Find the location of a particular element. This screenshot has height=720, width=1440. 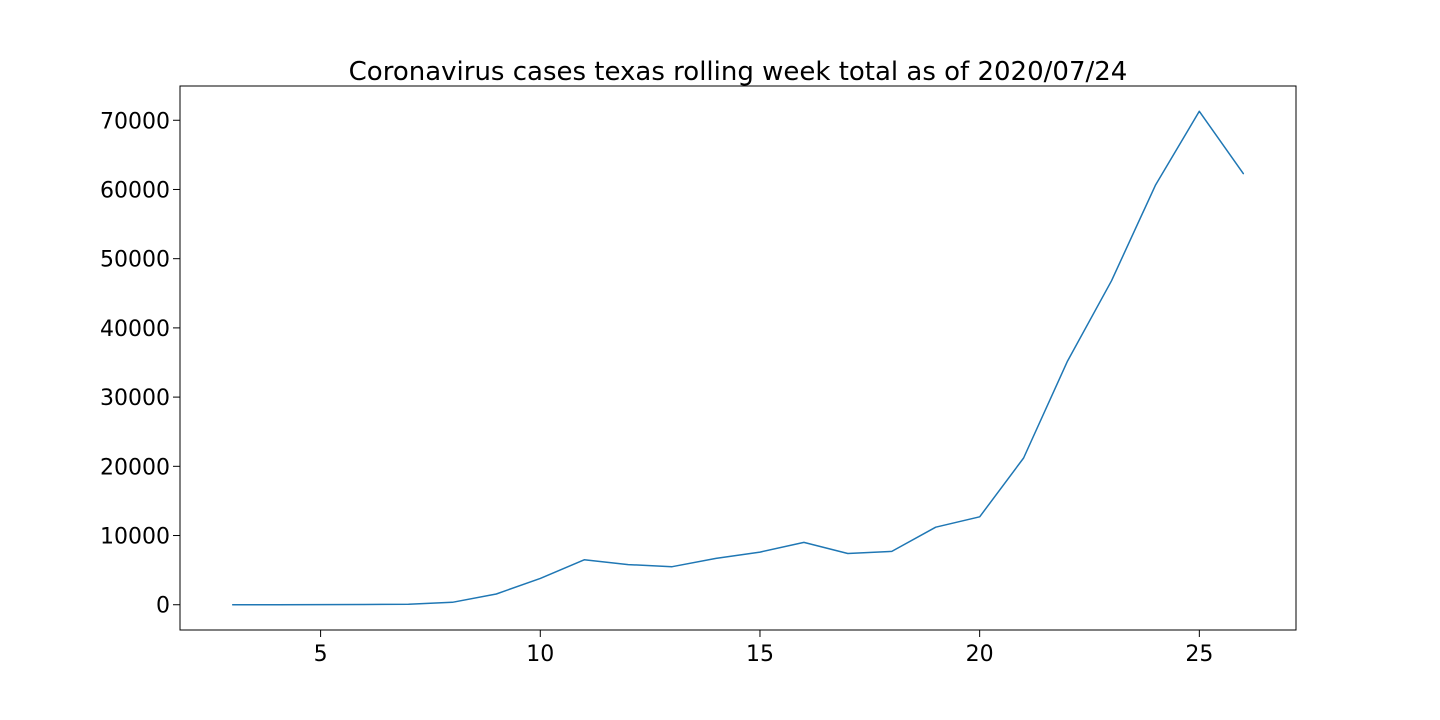

x-tick-label: 5 is located at coordinates (321, 654).